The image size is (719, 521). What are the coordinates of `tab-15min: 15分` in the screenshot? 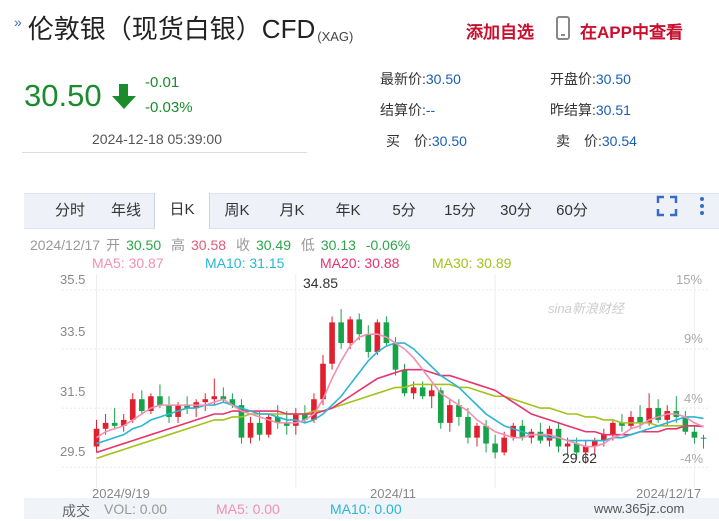 It's located at (460, 210).